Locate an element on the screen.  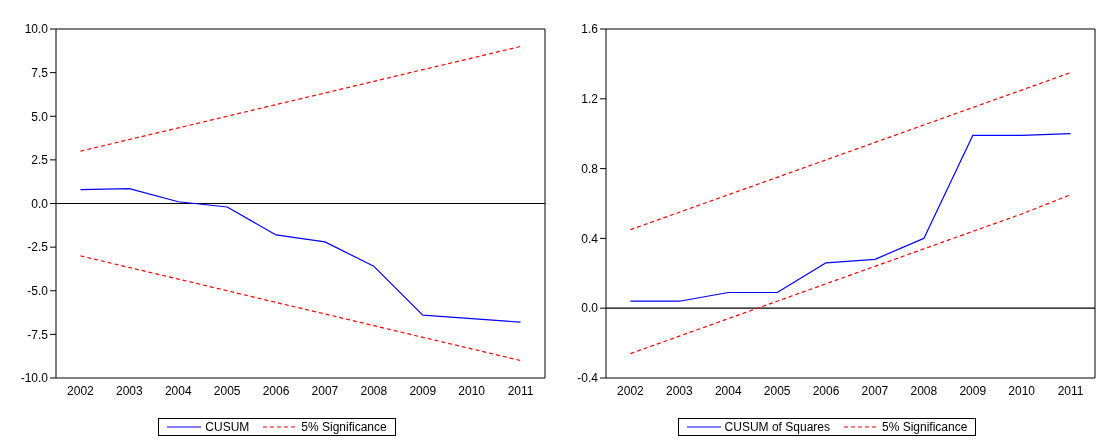
y-tick-label: 0.8 is located at coordinates (590, 168).